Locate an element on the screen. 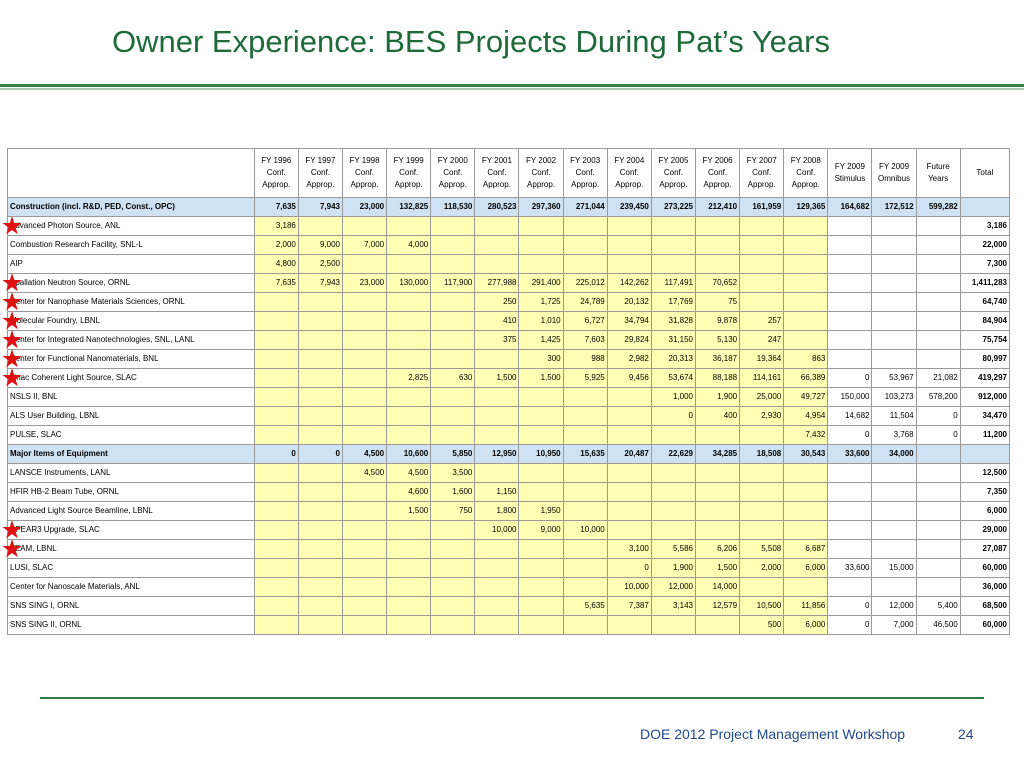 This screenshot has height=768, width=1024. table-cell: 863 is located at coordinates (806, 359).